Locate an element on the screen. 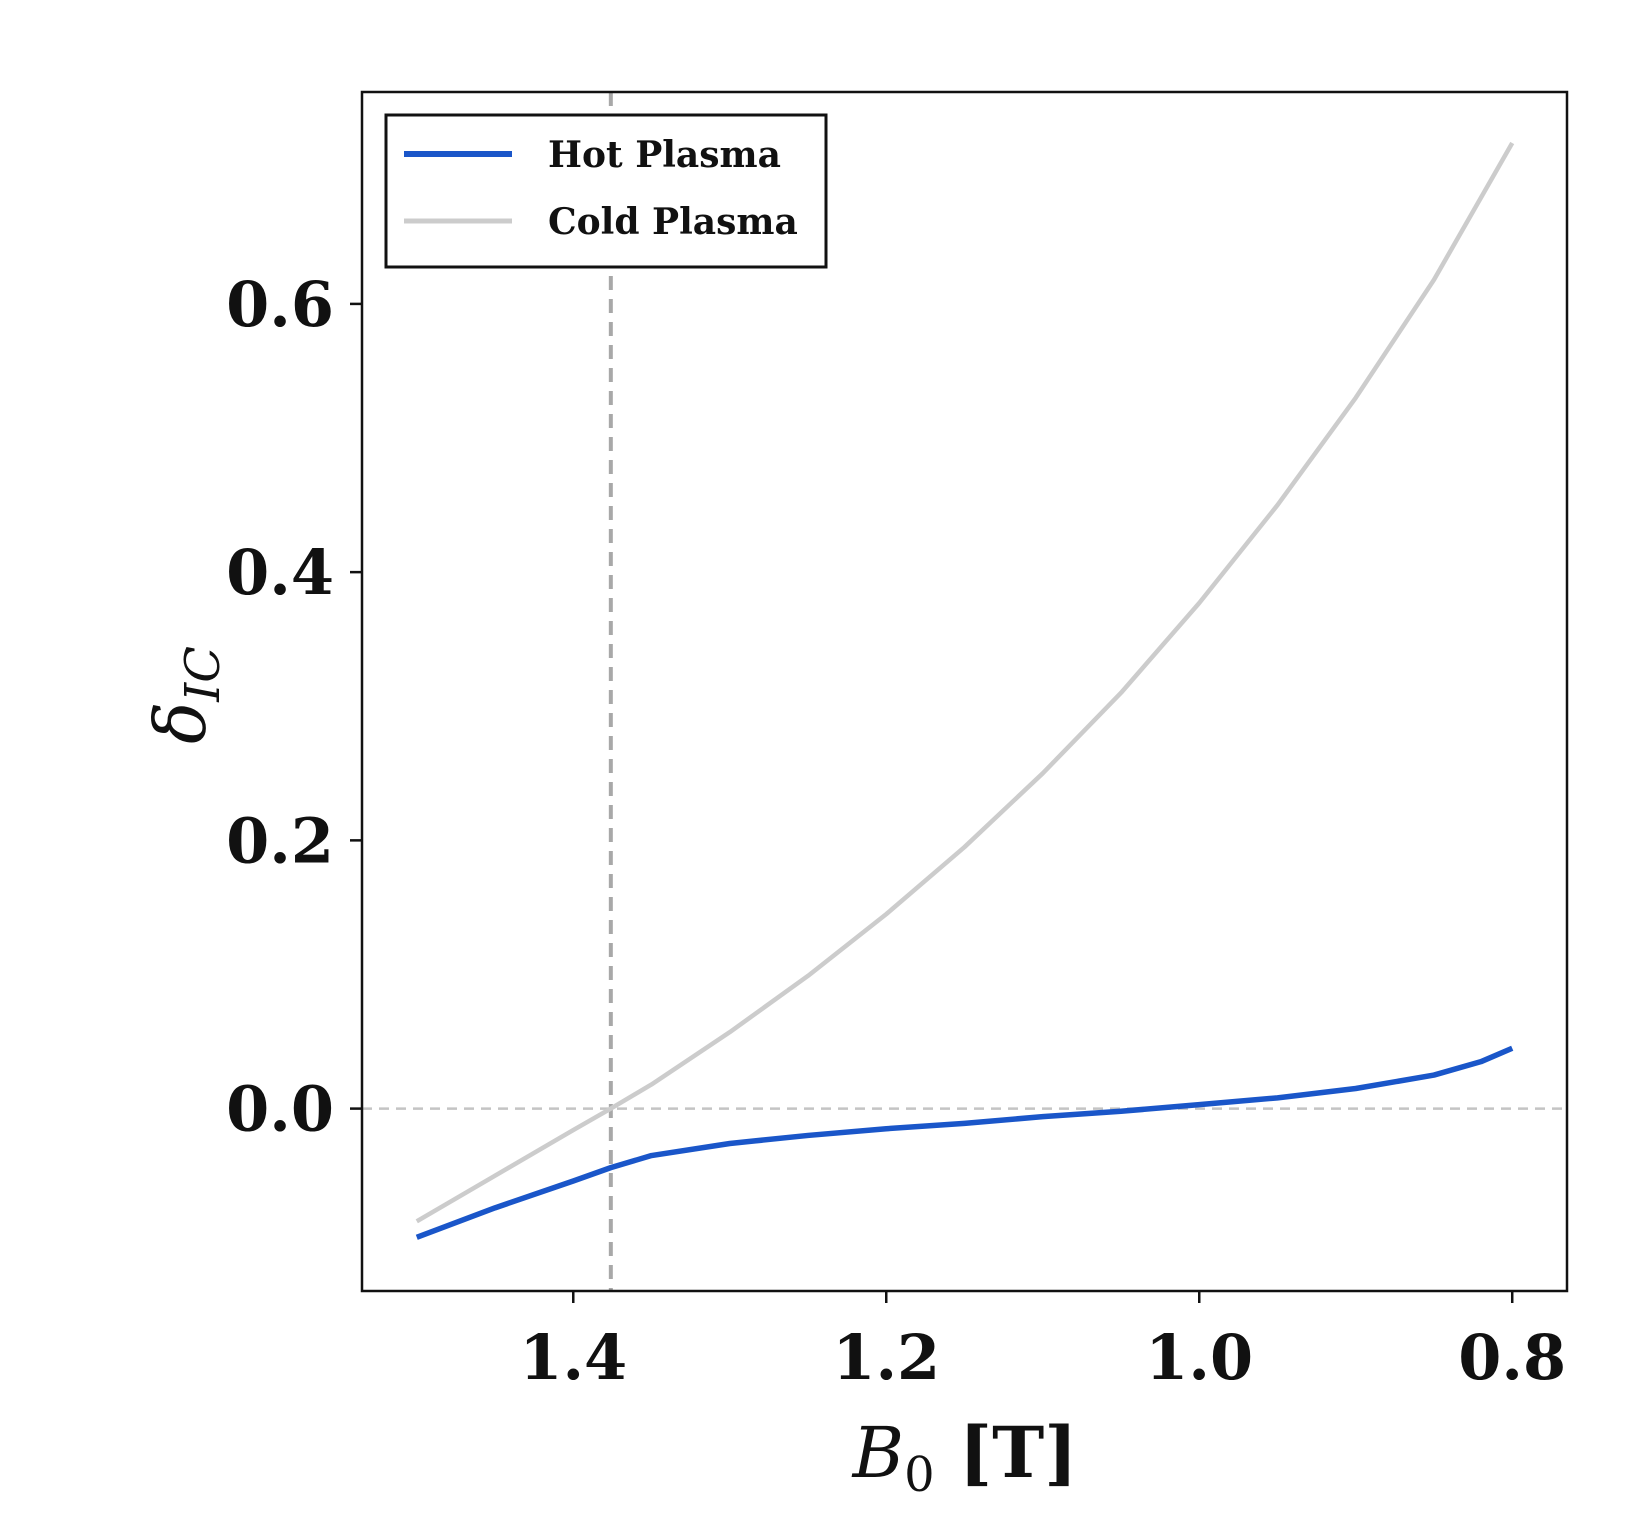 Image resolution: width=1650 pixels, height=1527 pixels. x-tick-label: 1.4 is located at coordinates (573, 1357).